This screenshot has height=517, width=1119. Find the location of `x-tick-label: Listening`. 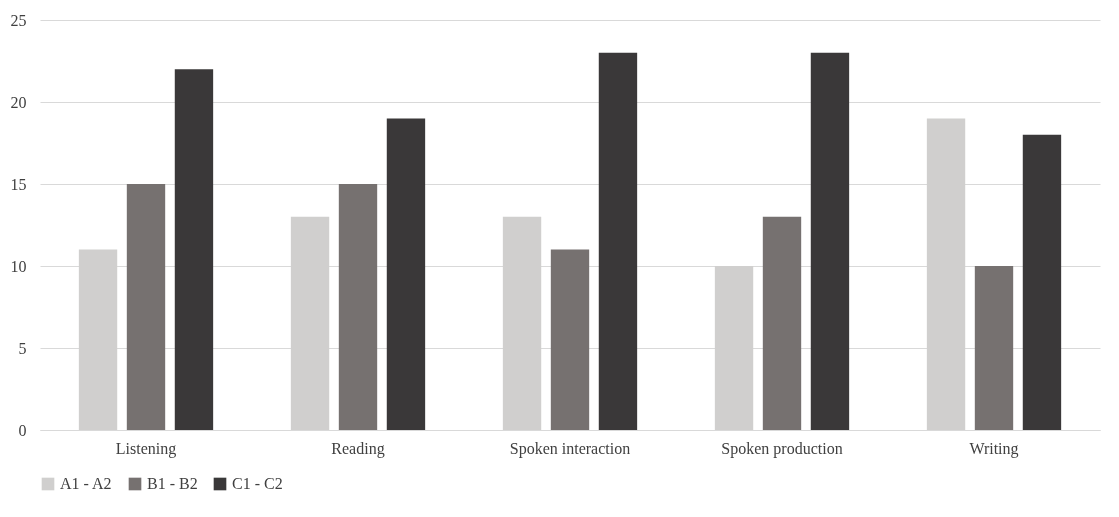

x-tick-label: Listening is located at coordinates (146, 448).